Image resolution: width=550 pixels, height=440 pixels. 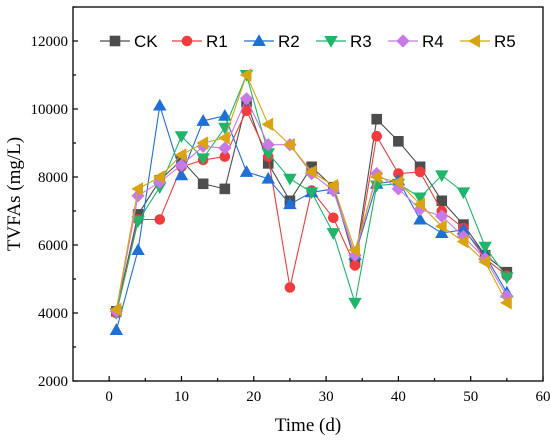 I want to click on x-tick-label: 20, so click(x=253, y=397).